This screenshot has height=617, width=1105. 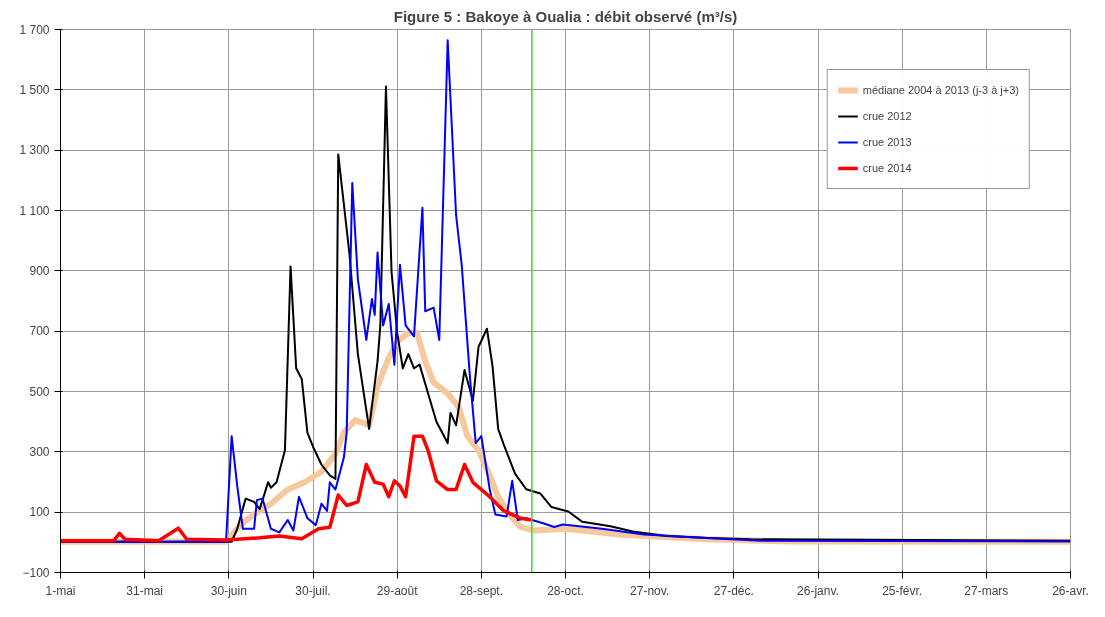 I want to click on legend-label: crue 2013, so click(x=887, y=142).